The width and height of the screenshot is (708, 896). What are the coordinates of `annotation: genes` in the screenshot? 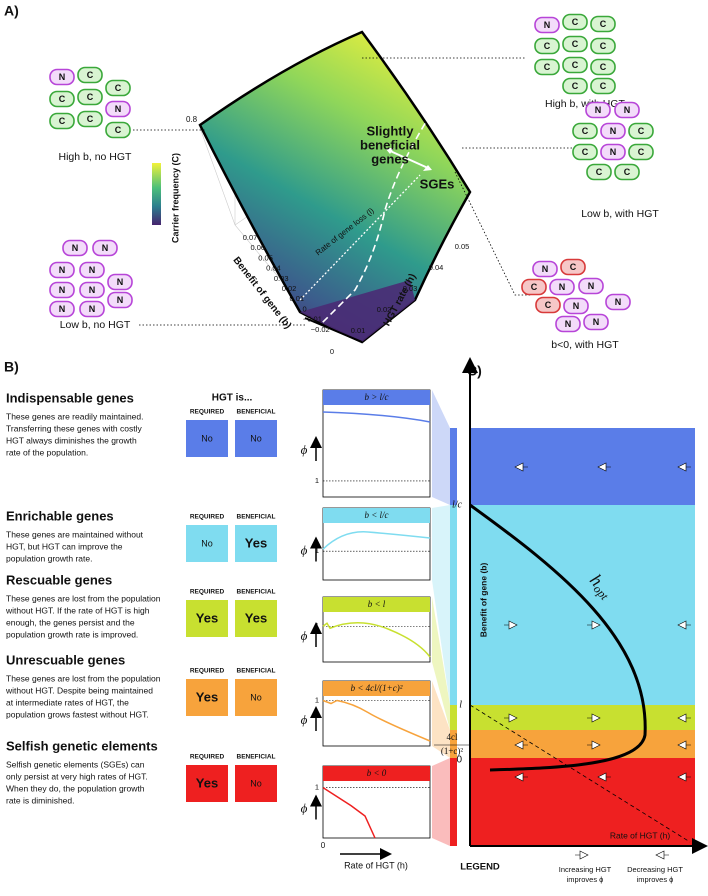 It's located at (390, 158).